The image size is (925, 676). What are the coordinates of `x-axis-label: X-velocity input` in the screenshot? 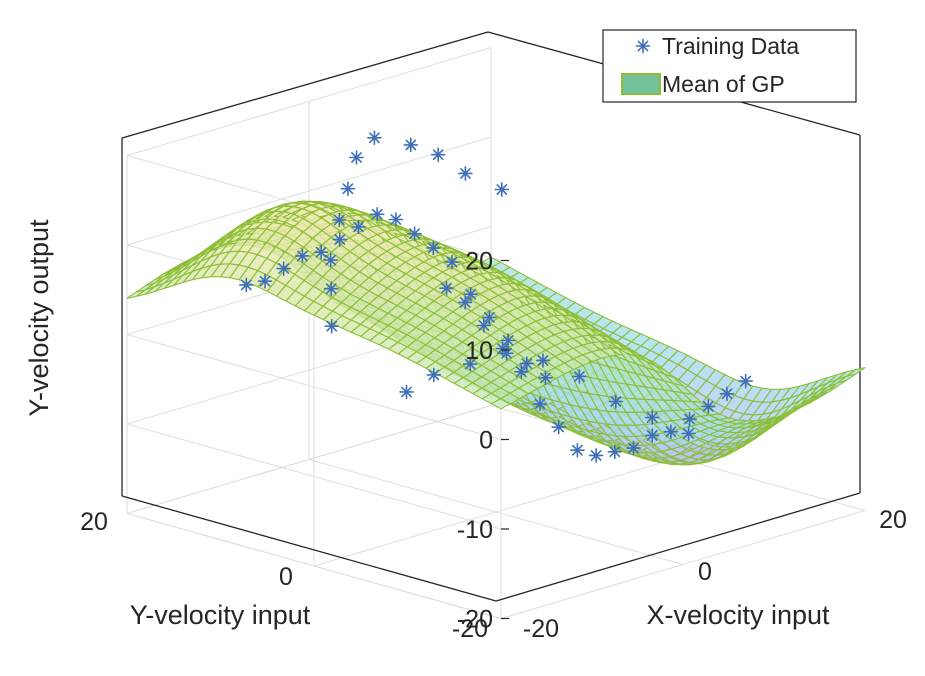 It's located at (738, 615).